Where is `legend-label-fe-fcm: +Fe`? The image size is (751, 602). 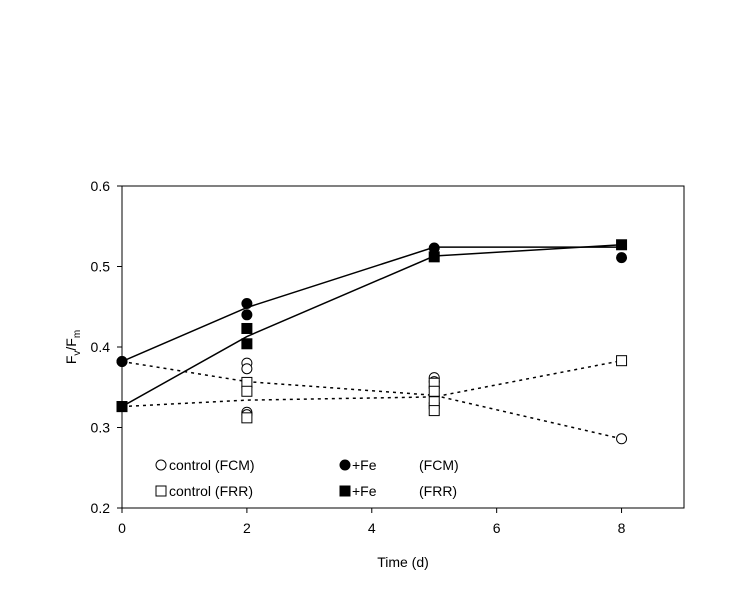
legend-label-fe-fcm: +Fe is located at coordinates (364, 465).